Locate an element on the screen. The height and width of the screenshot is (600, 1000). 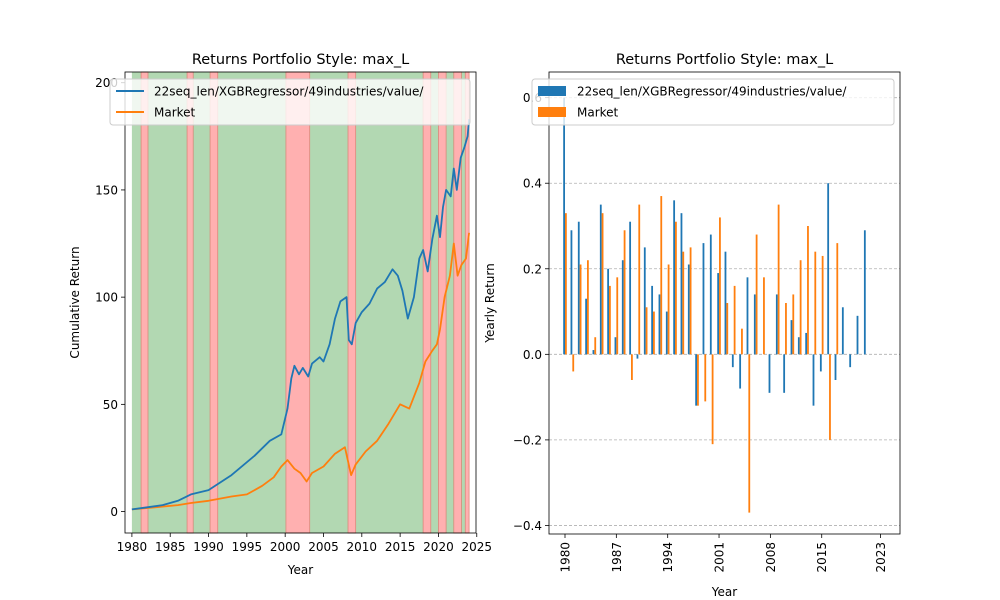
legend-swatch-market is located at coordinates (552, 112).